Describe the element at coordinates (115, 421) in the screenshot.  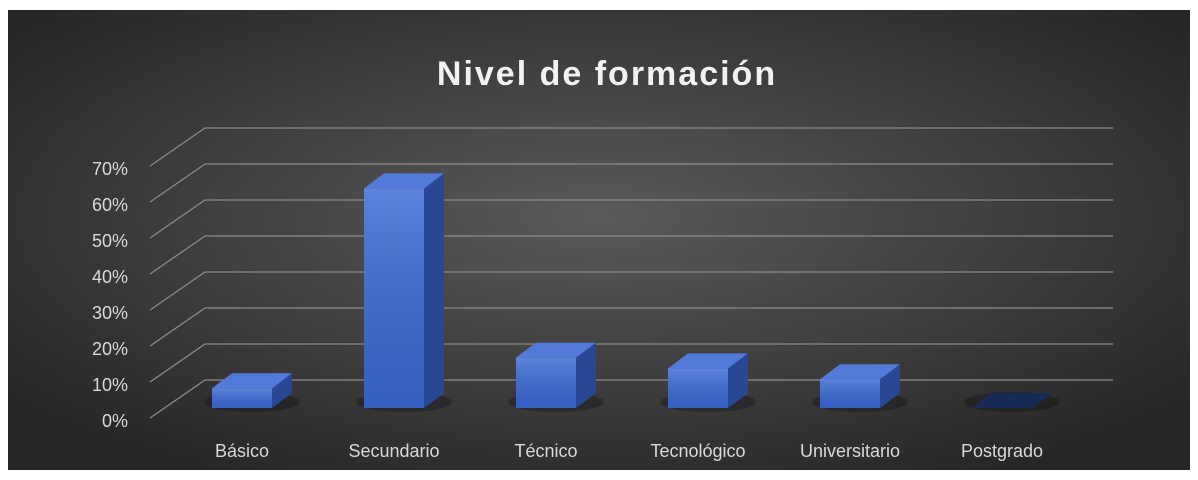
I see `y-tick-label: 0%` at that location.